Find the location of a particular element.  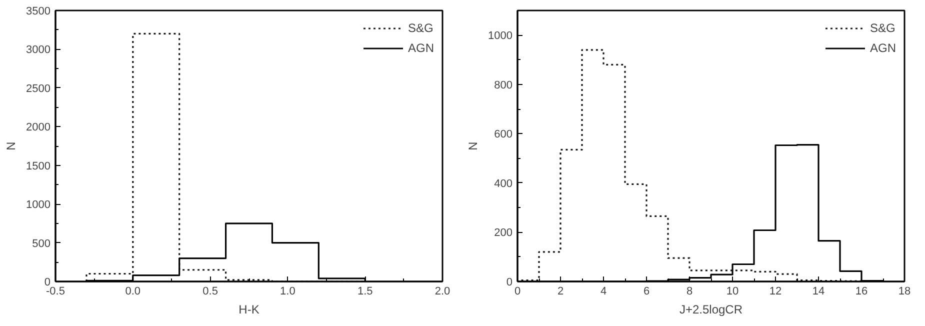

x-tick-label: 1.5 is located at coordinates (365, 292).